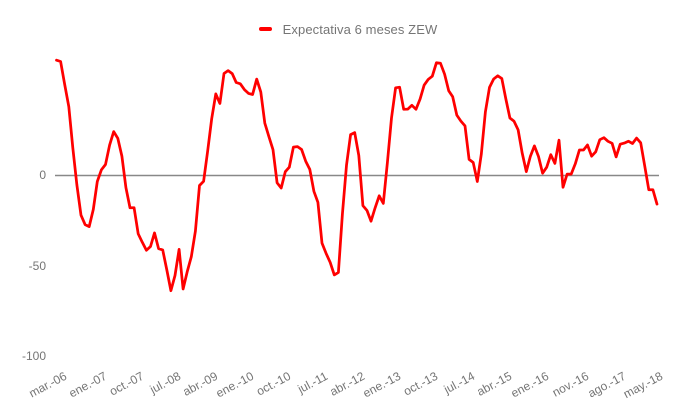 This screenshot has width=680, height=420. Describe the element at coordinates (360, 29) in the screenshot. I see `legend-label: Expectativa 6 meses ZEW` at that location.